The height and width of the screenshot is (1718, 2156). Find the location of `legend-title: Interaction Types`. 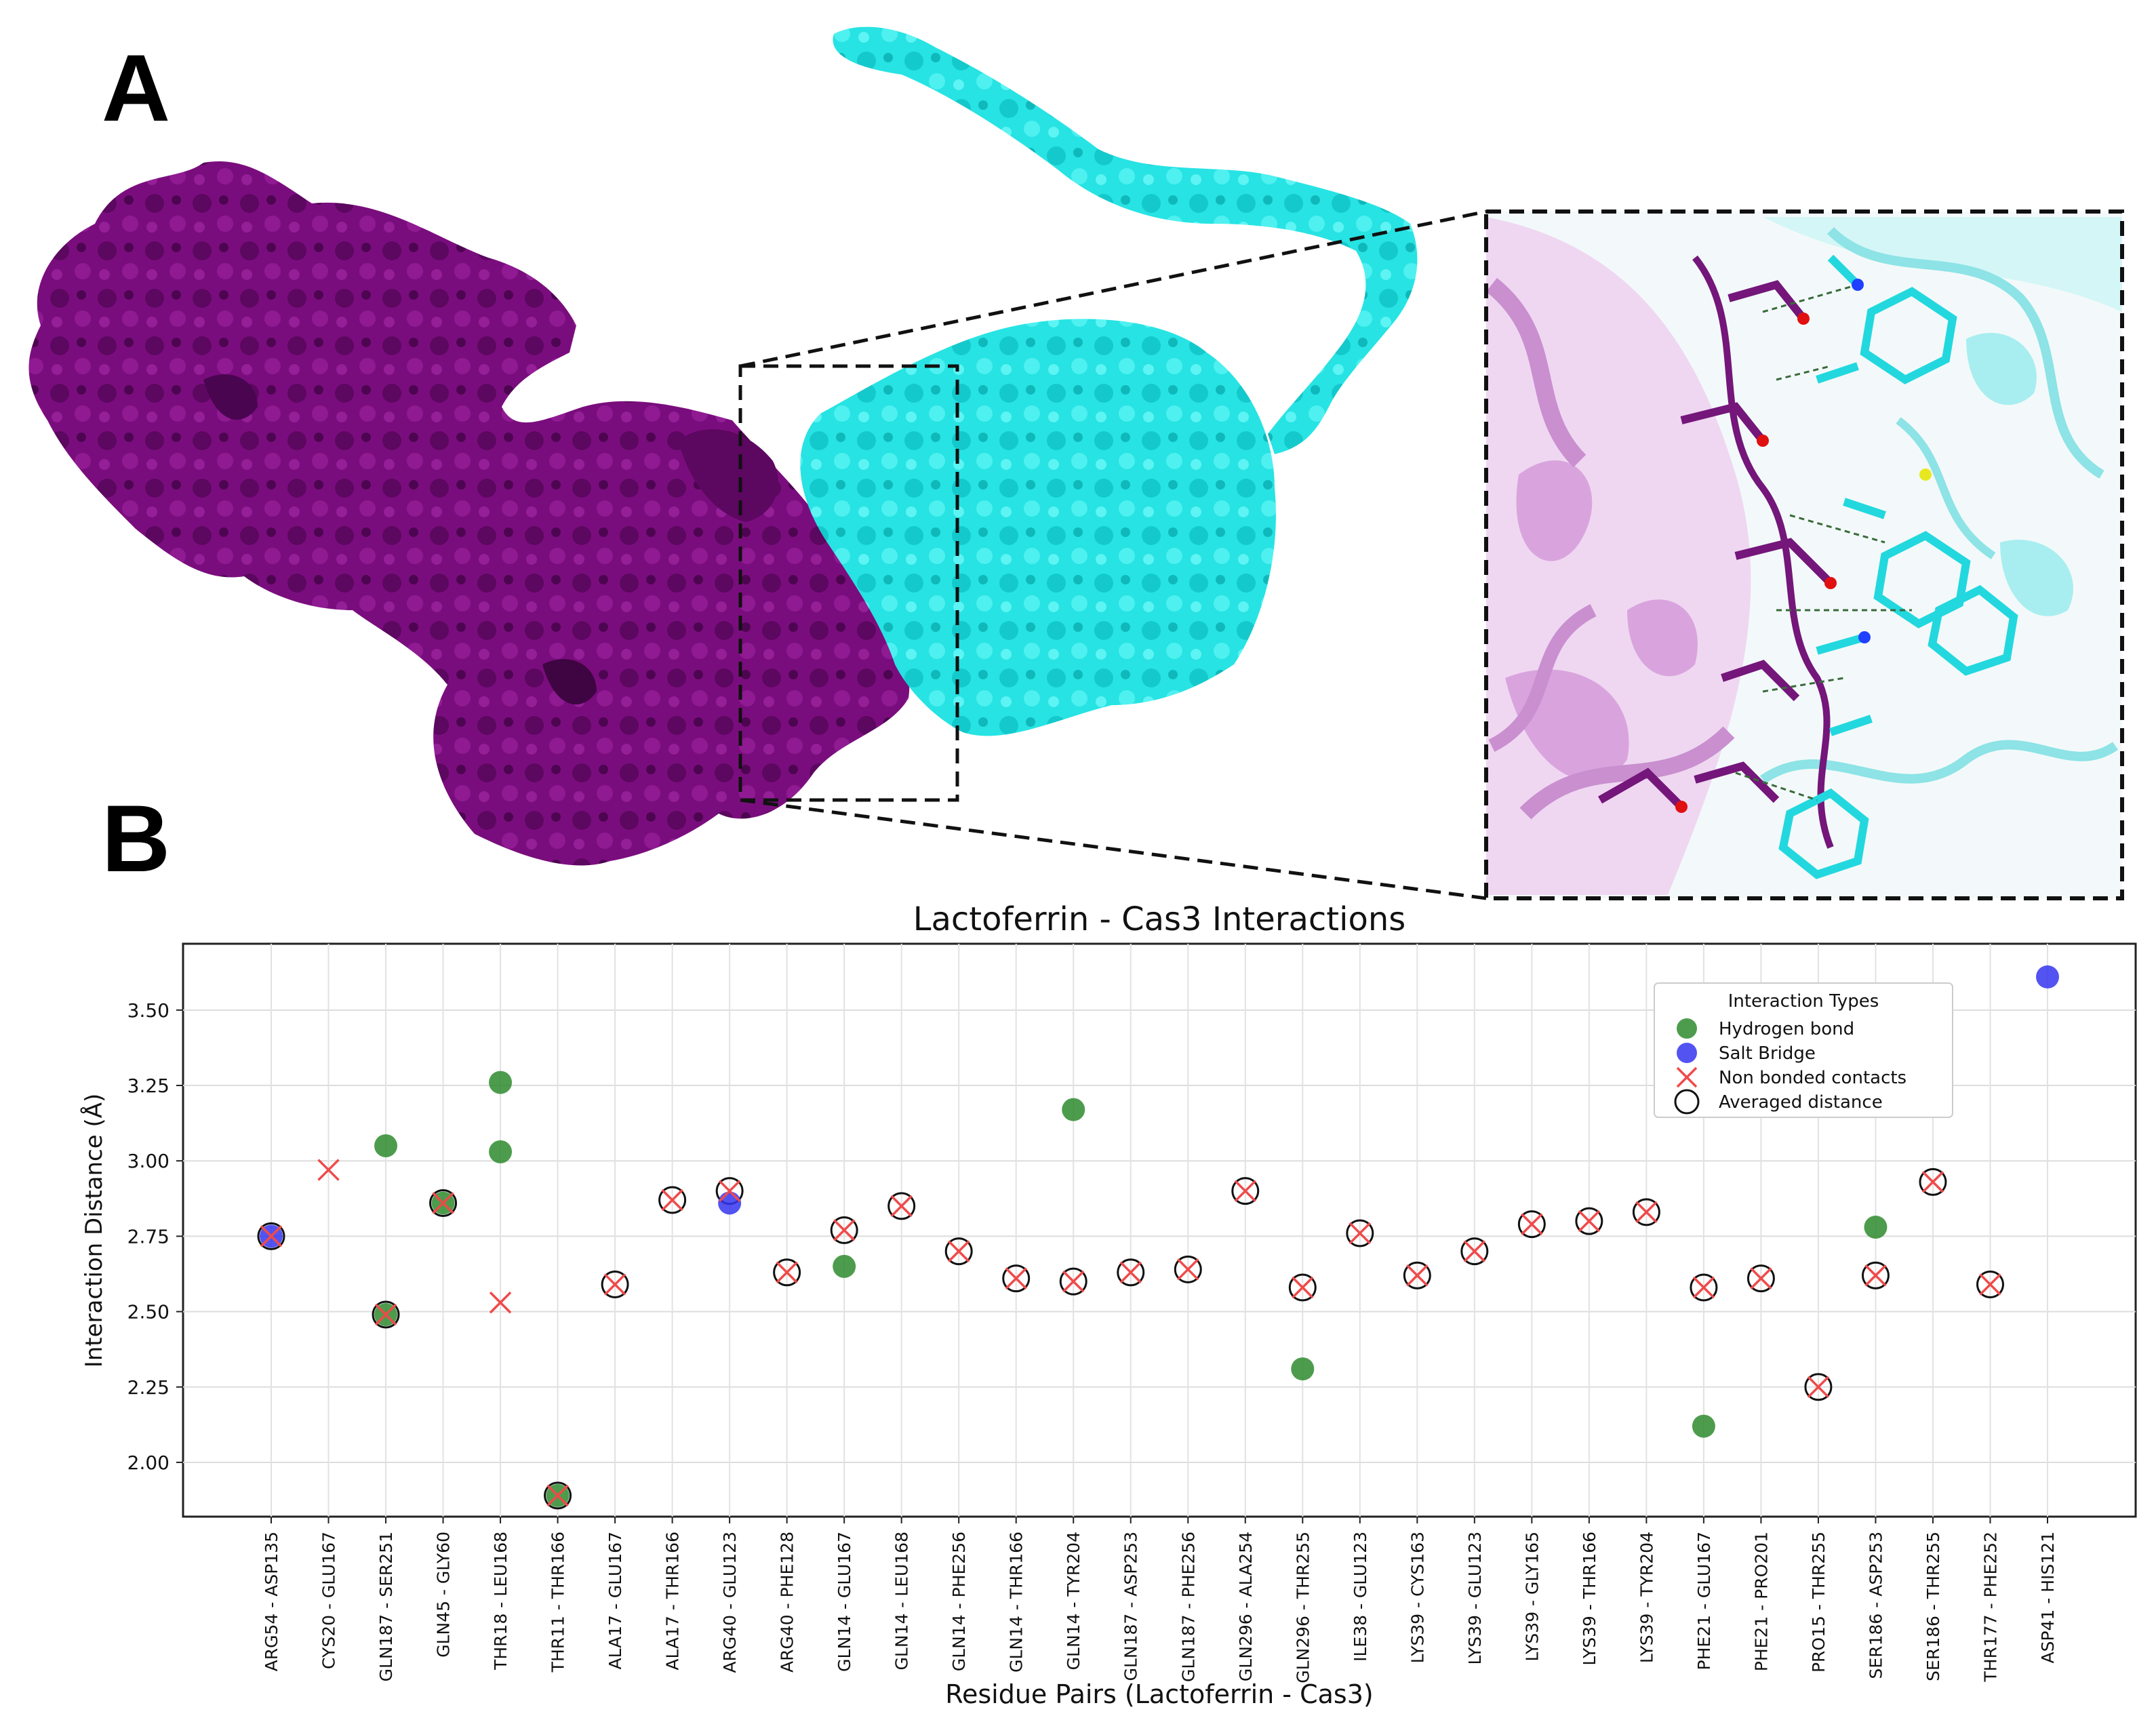

legend-title: Interaction Types is located at coordinates (1803, 1001).